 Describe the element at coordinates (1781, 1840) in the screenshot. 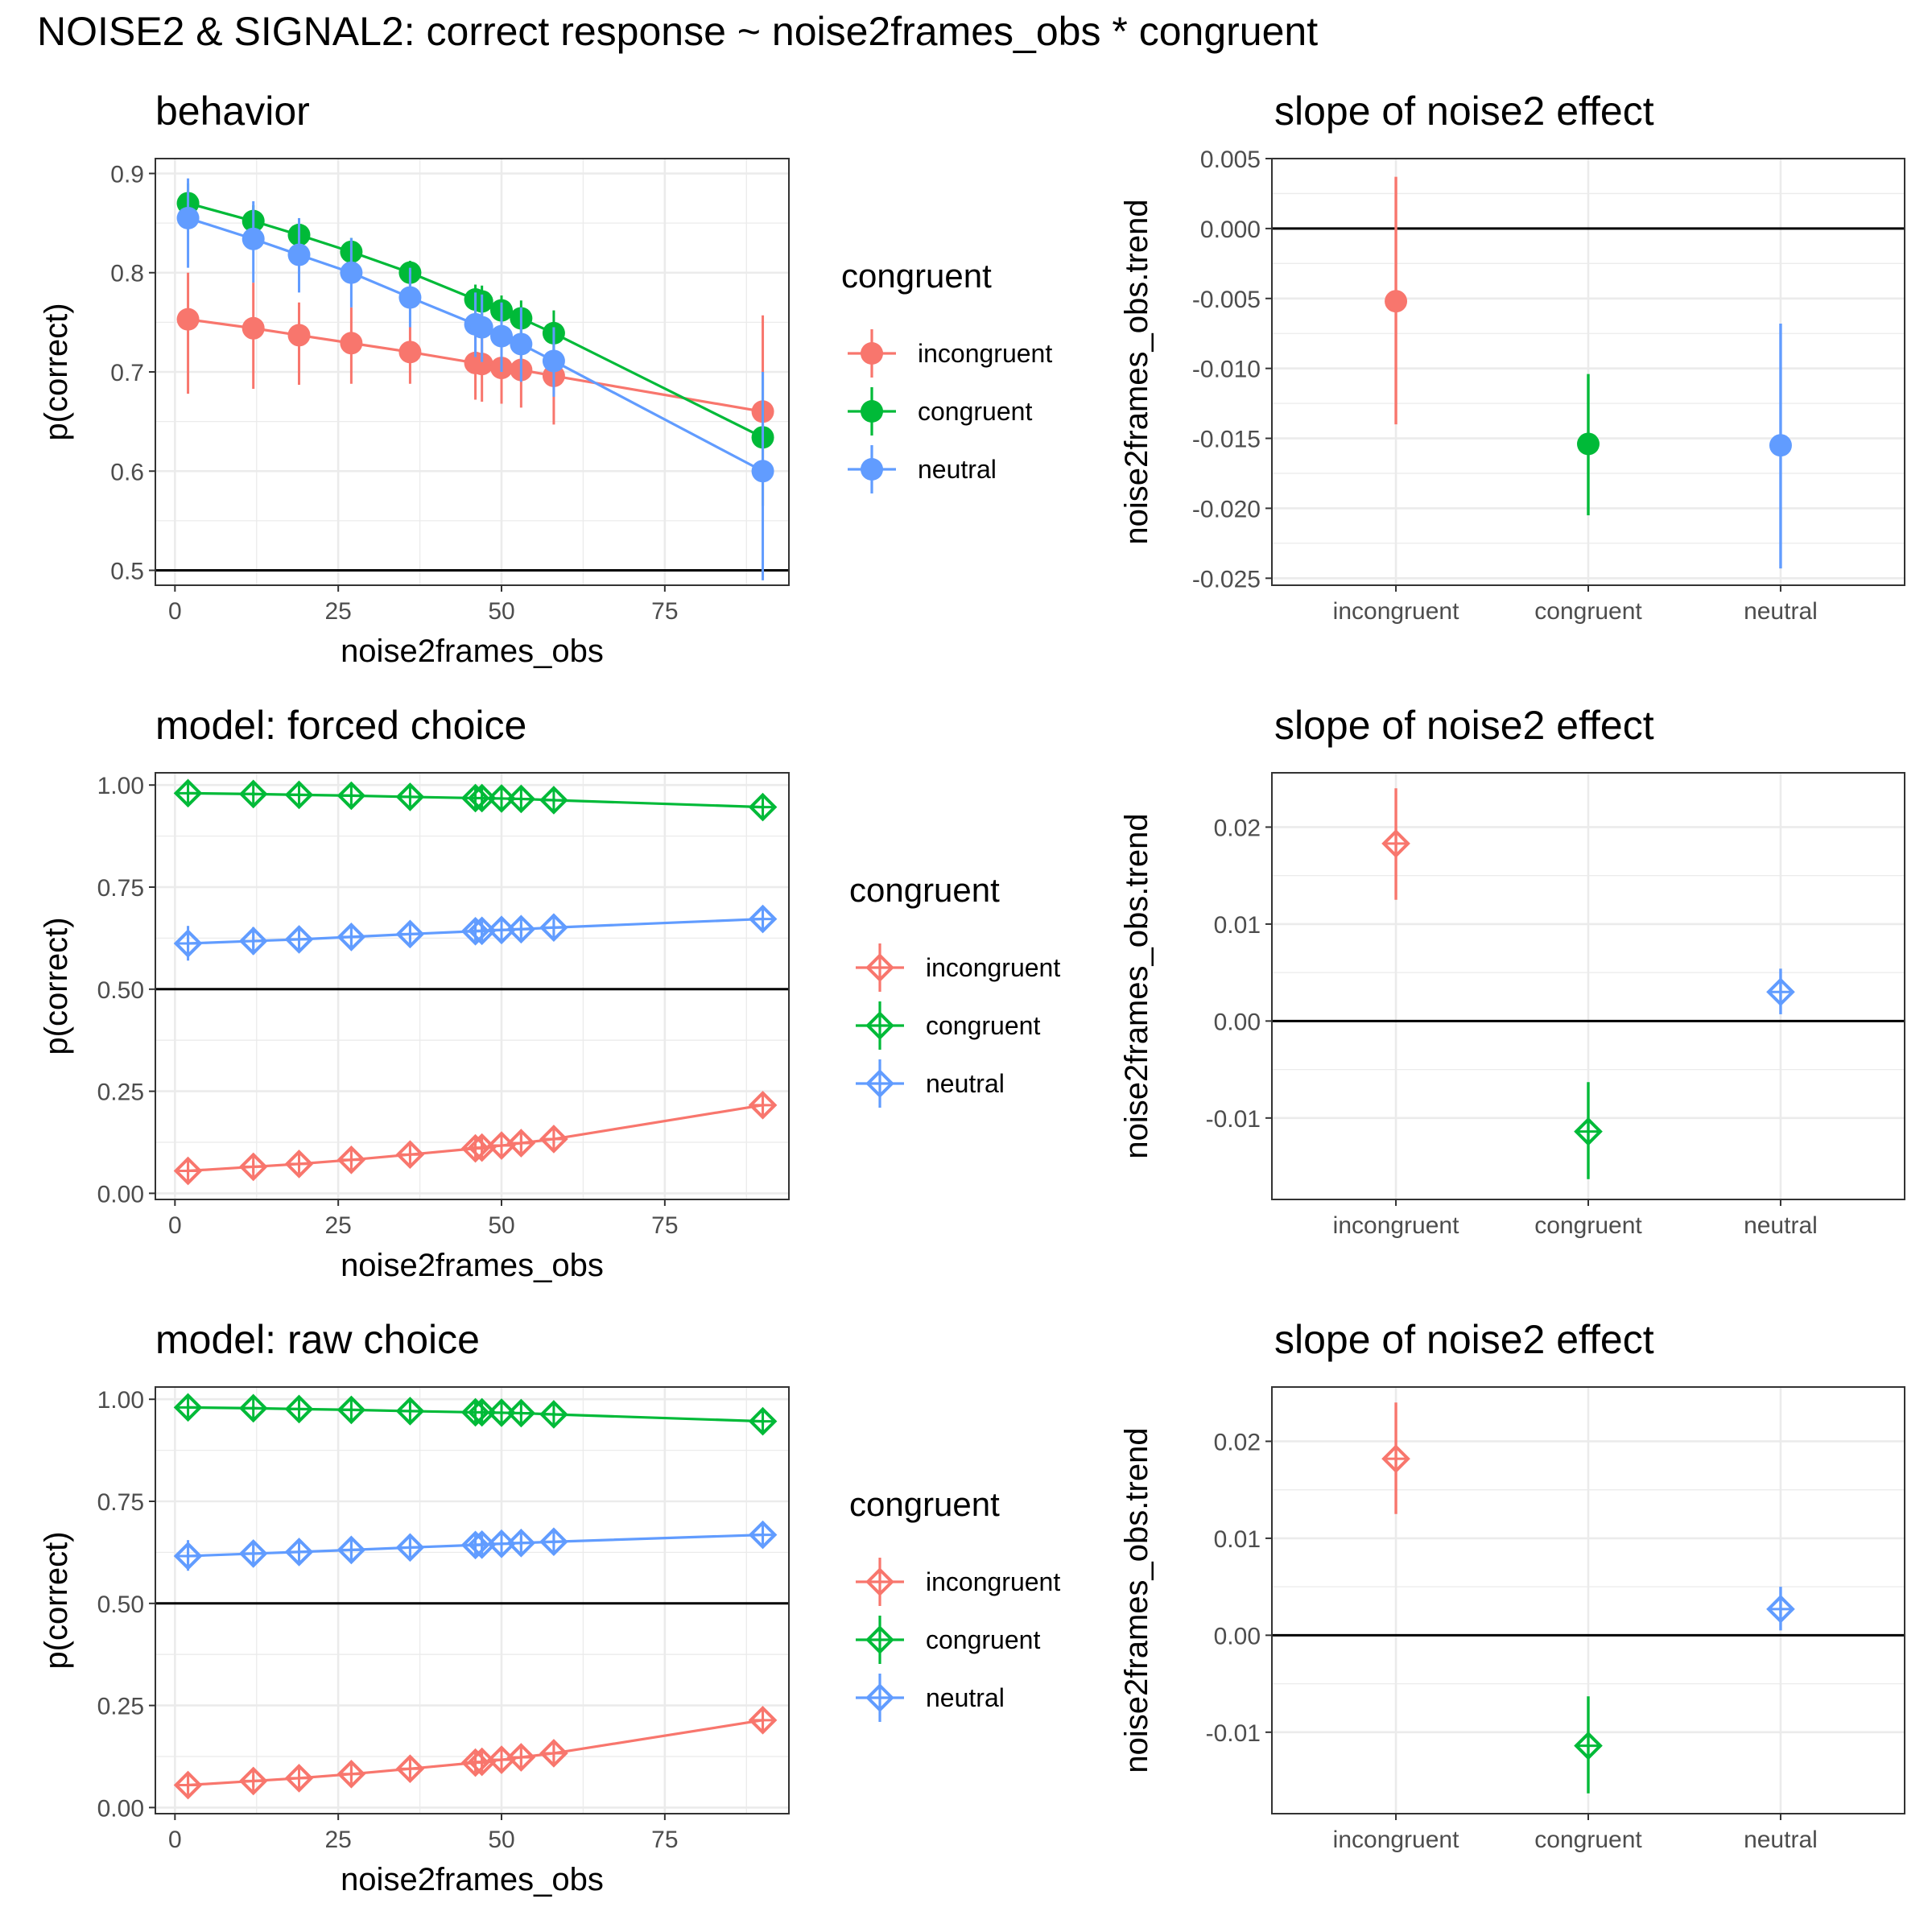

I see `x-tick-label: neutral` at that location.